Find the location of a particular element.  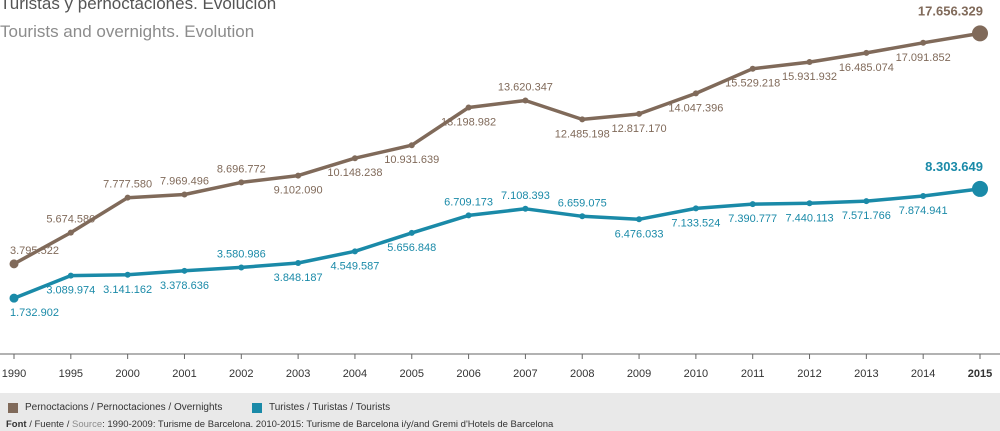

data-label: 13.620.347 is located at coordinates (525, 87).